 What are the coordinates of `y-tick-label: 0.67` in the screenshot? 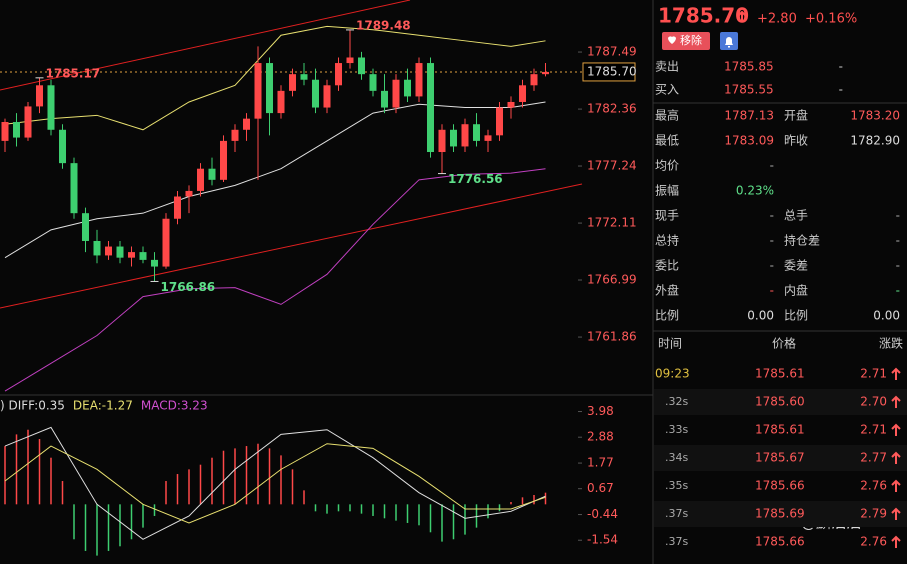 It's located at (600, 488).